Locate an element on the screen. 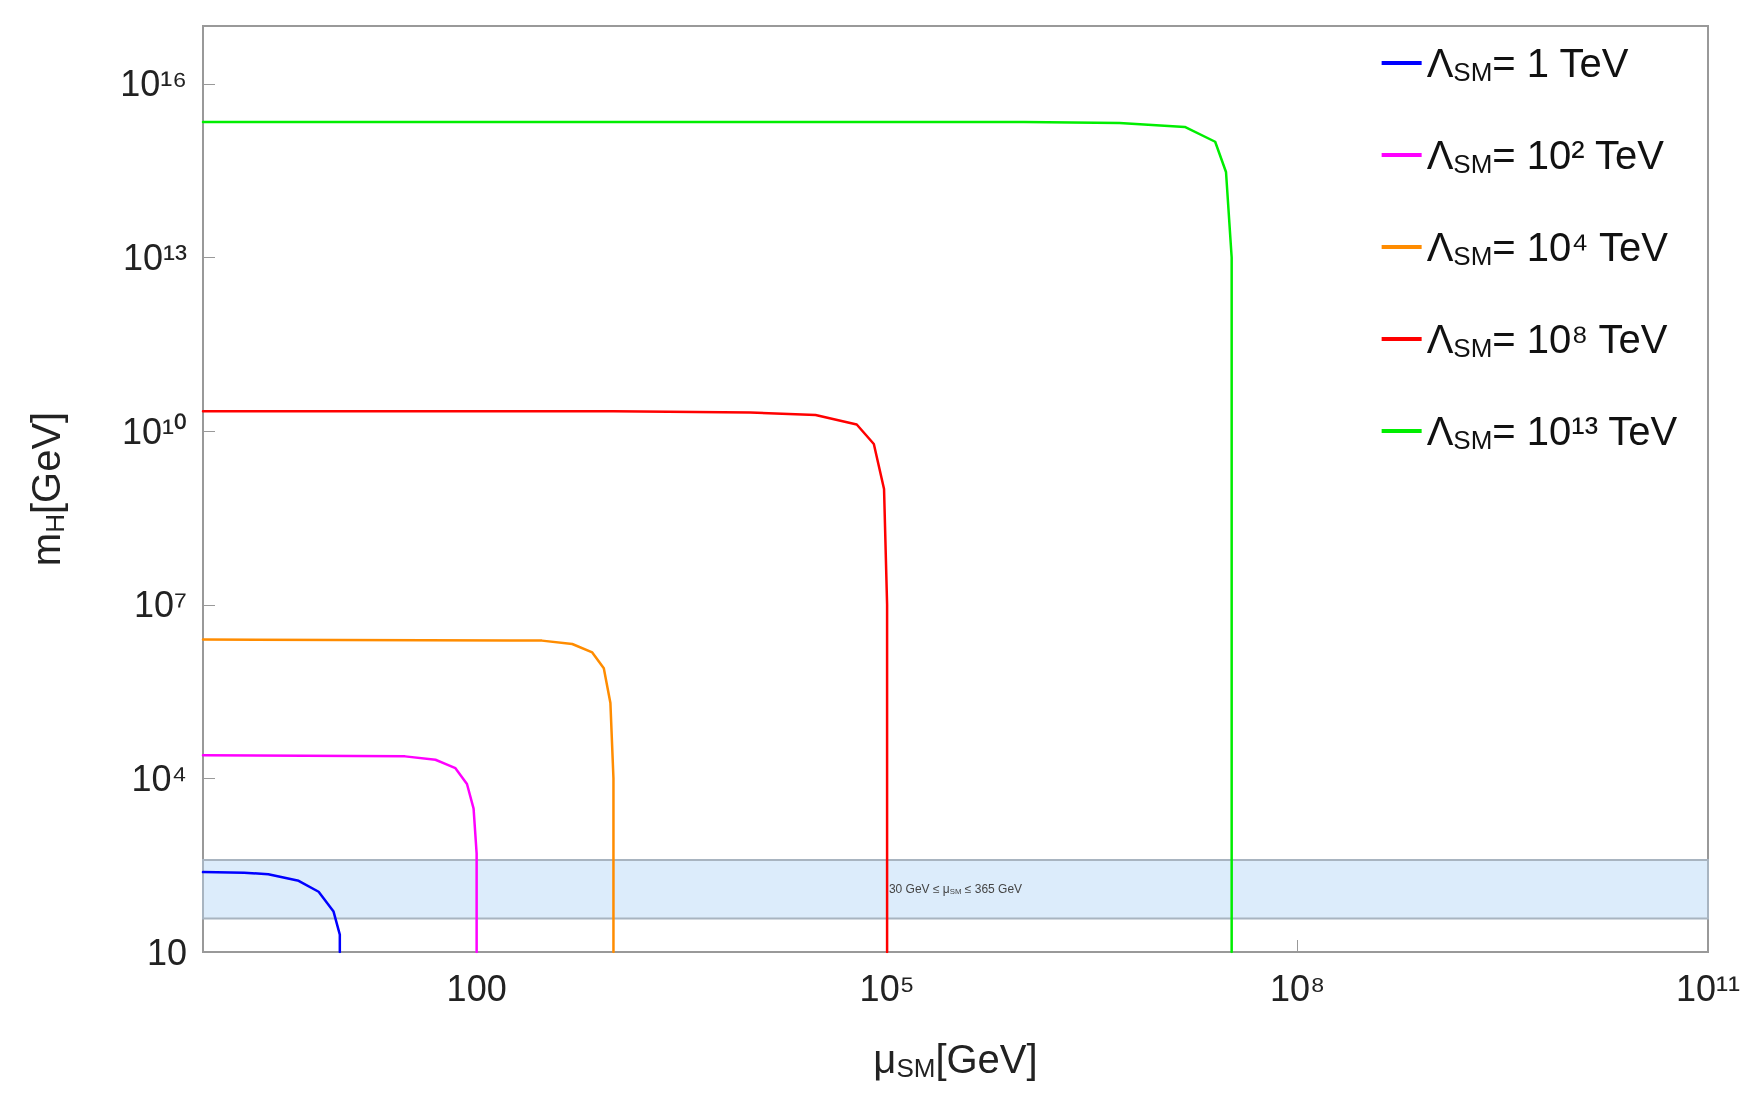  x-tick-label: 10¹¹ is located at coordinates (1708, 988).